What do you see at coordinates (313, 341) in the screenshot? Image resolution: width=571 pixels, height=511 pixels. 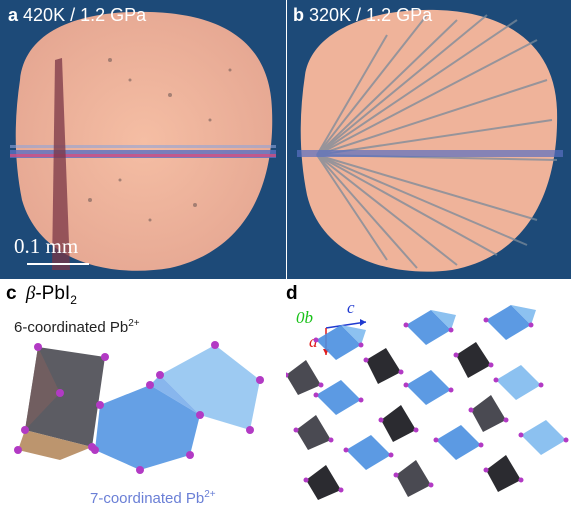 I see `axis-a-label: a` at bounding box center [313, 341].